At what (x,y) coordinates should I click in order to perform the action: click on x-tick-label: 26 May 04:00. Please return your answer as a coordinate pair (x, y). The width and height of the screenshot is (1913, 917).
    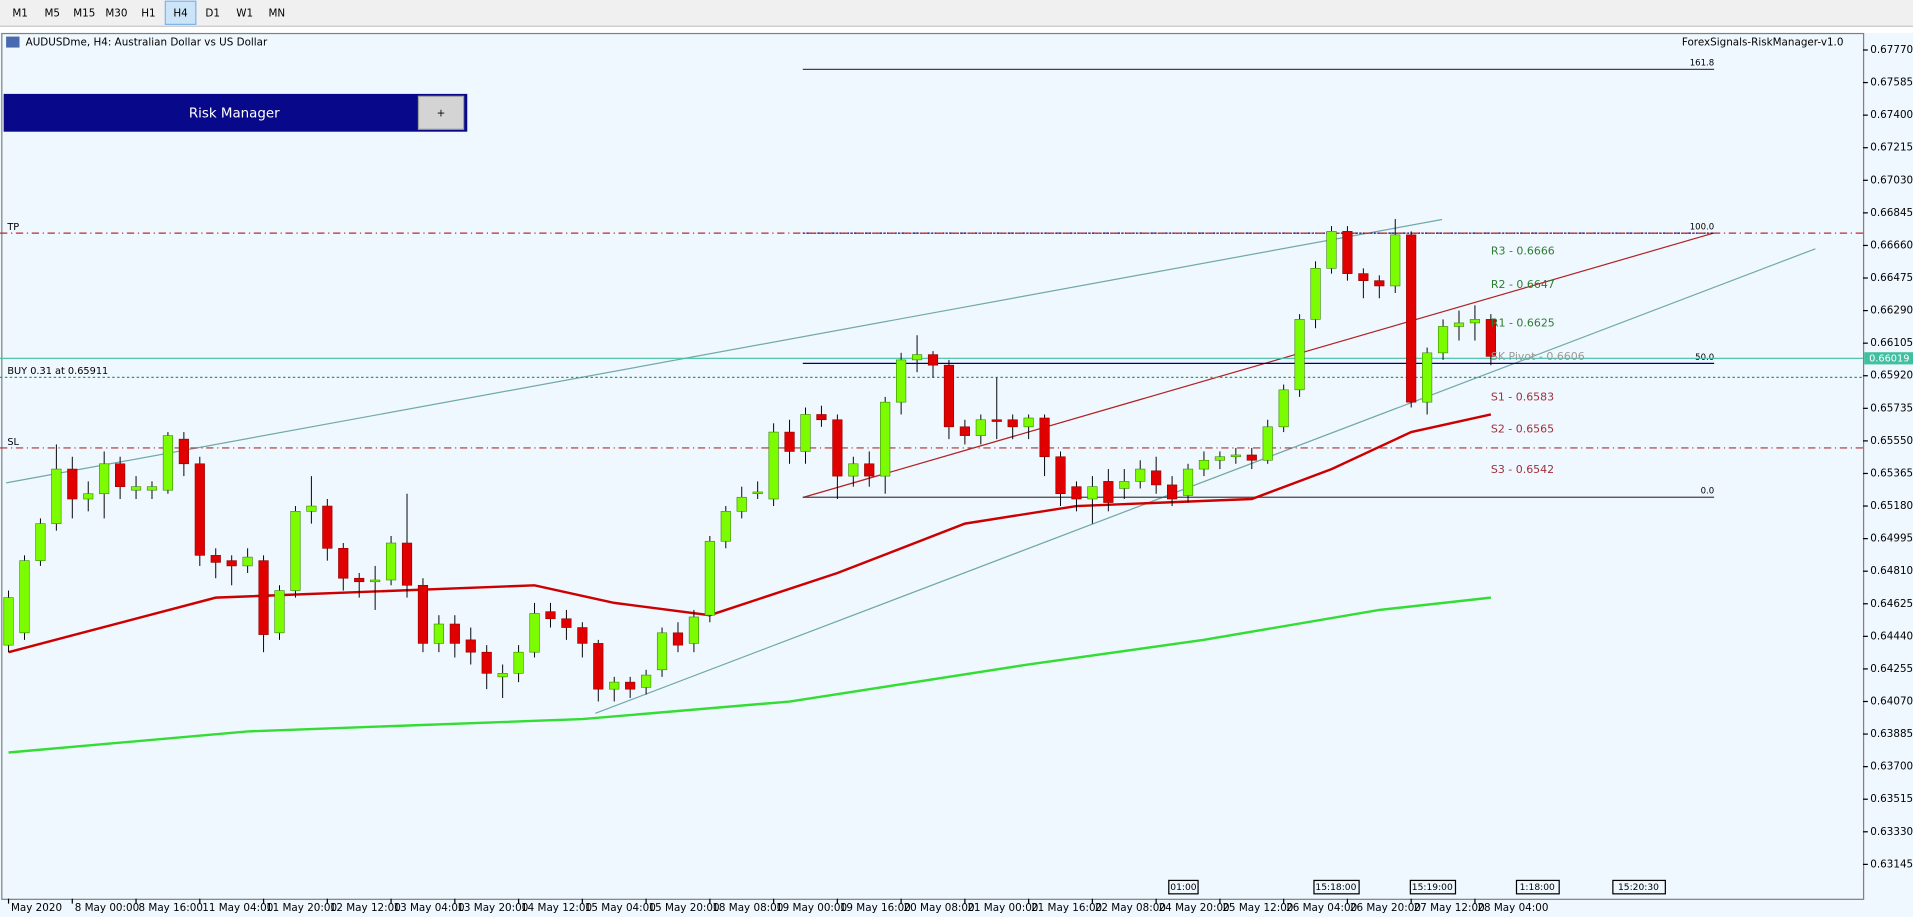
    Looking at the image, I should click on (1321, 908).